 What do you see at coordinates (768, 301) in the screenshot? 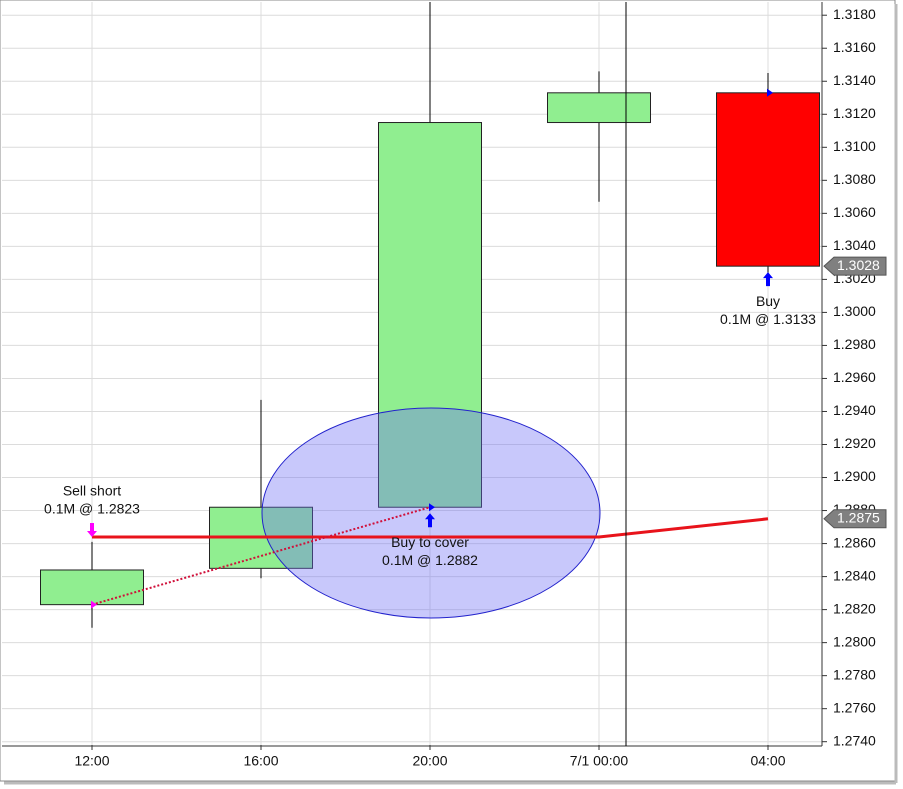
I see `trade-action: Buy` at bounding box center [768, 301].